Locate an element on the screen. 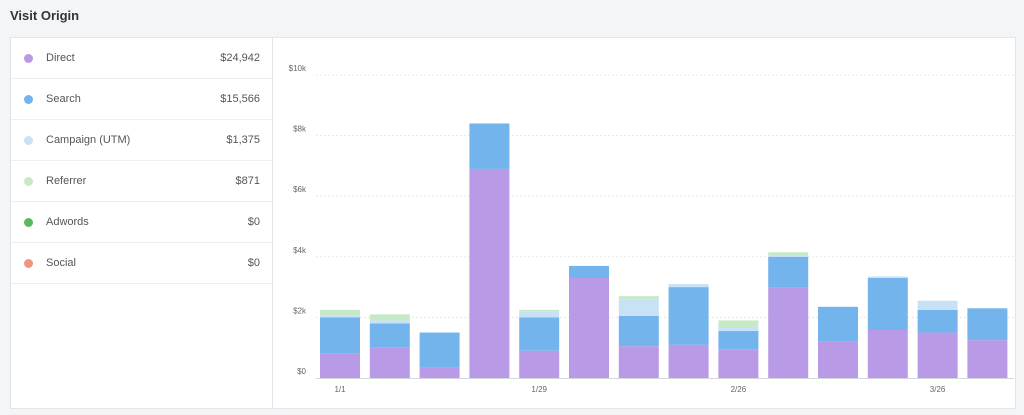 The height and width of the screenshot is (415, 1024). y-tick-label: $8k is located at coordinates (300, 129).